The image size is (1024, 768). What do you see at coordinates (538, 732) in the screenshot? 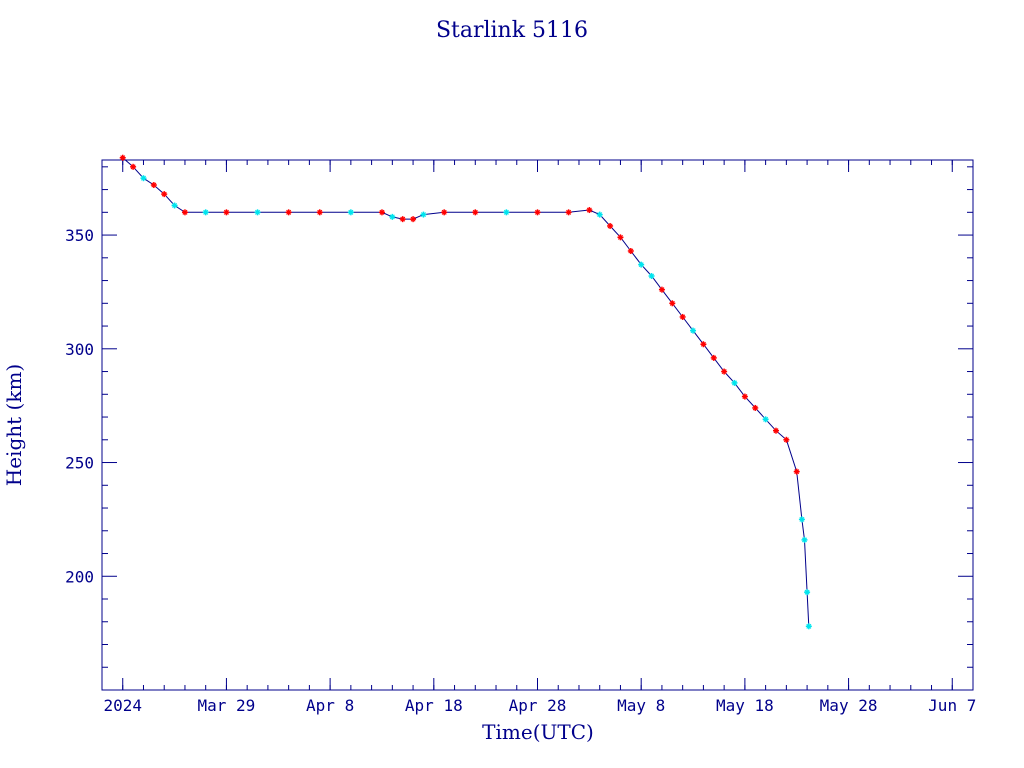
I see `x-axis-label: Time(UTC)` at bounding box center [538, 732].